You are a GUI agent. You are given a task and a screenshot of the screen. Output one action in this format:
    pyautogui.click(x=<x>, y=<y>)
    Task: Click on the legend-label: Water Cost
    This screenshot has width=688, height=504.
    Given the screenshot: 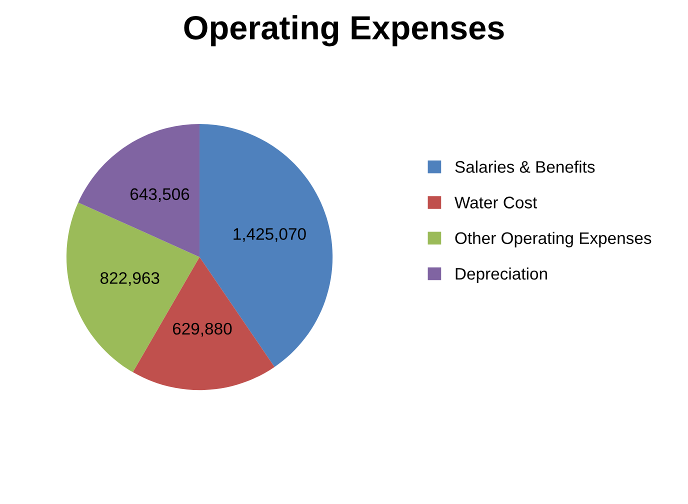 What is the action you would take?
    pyautogui.click(x=496, y=202)
    